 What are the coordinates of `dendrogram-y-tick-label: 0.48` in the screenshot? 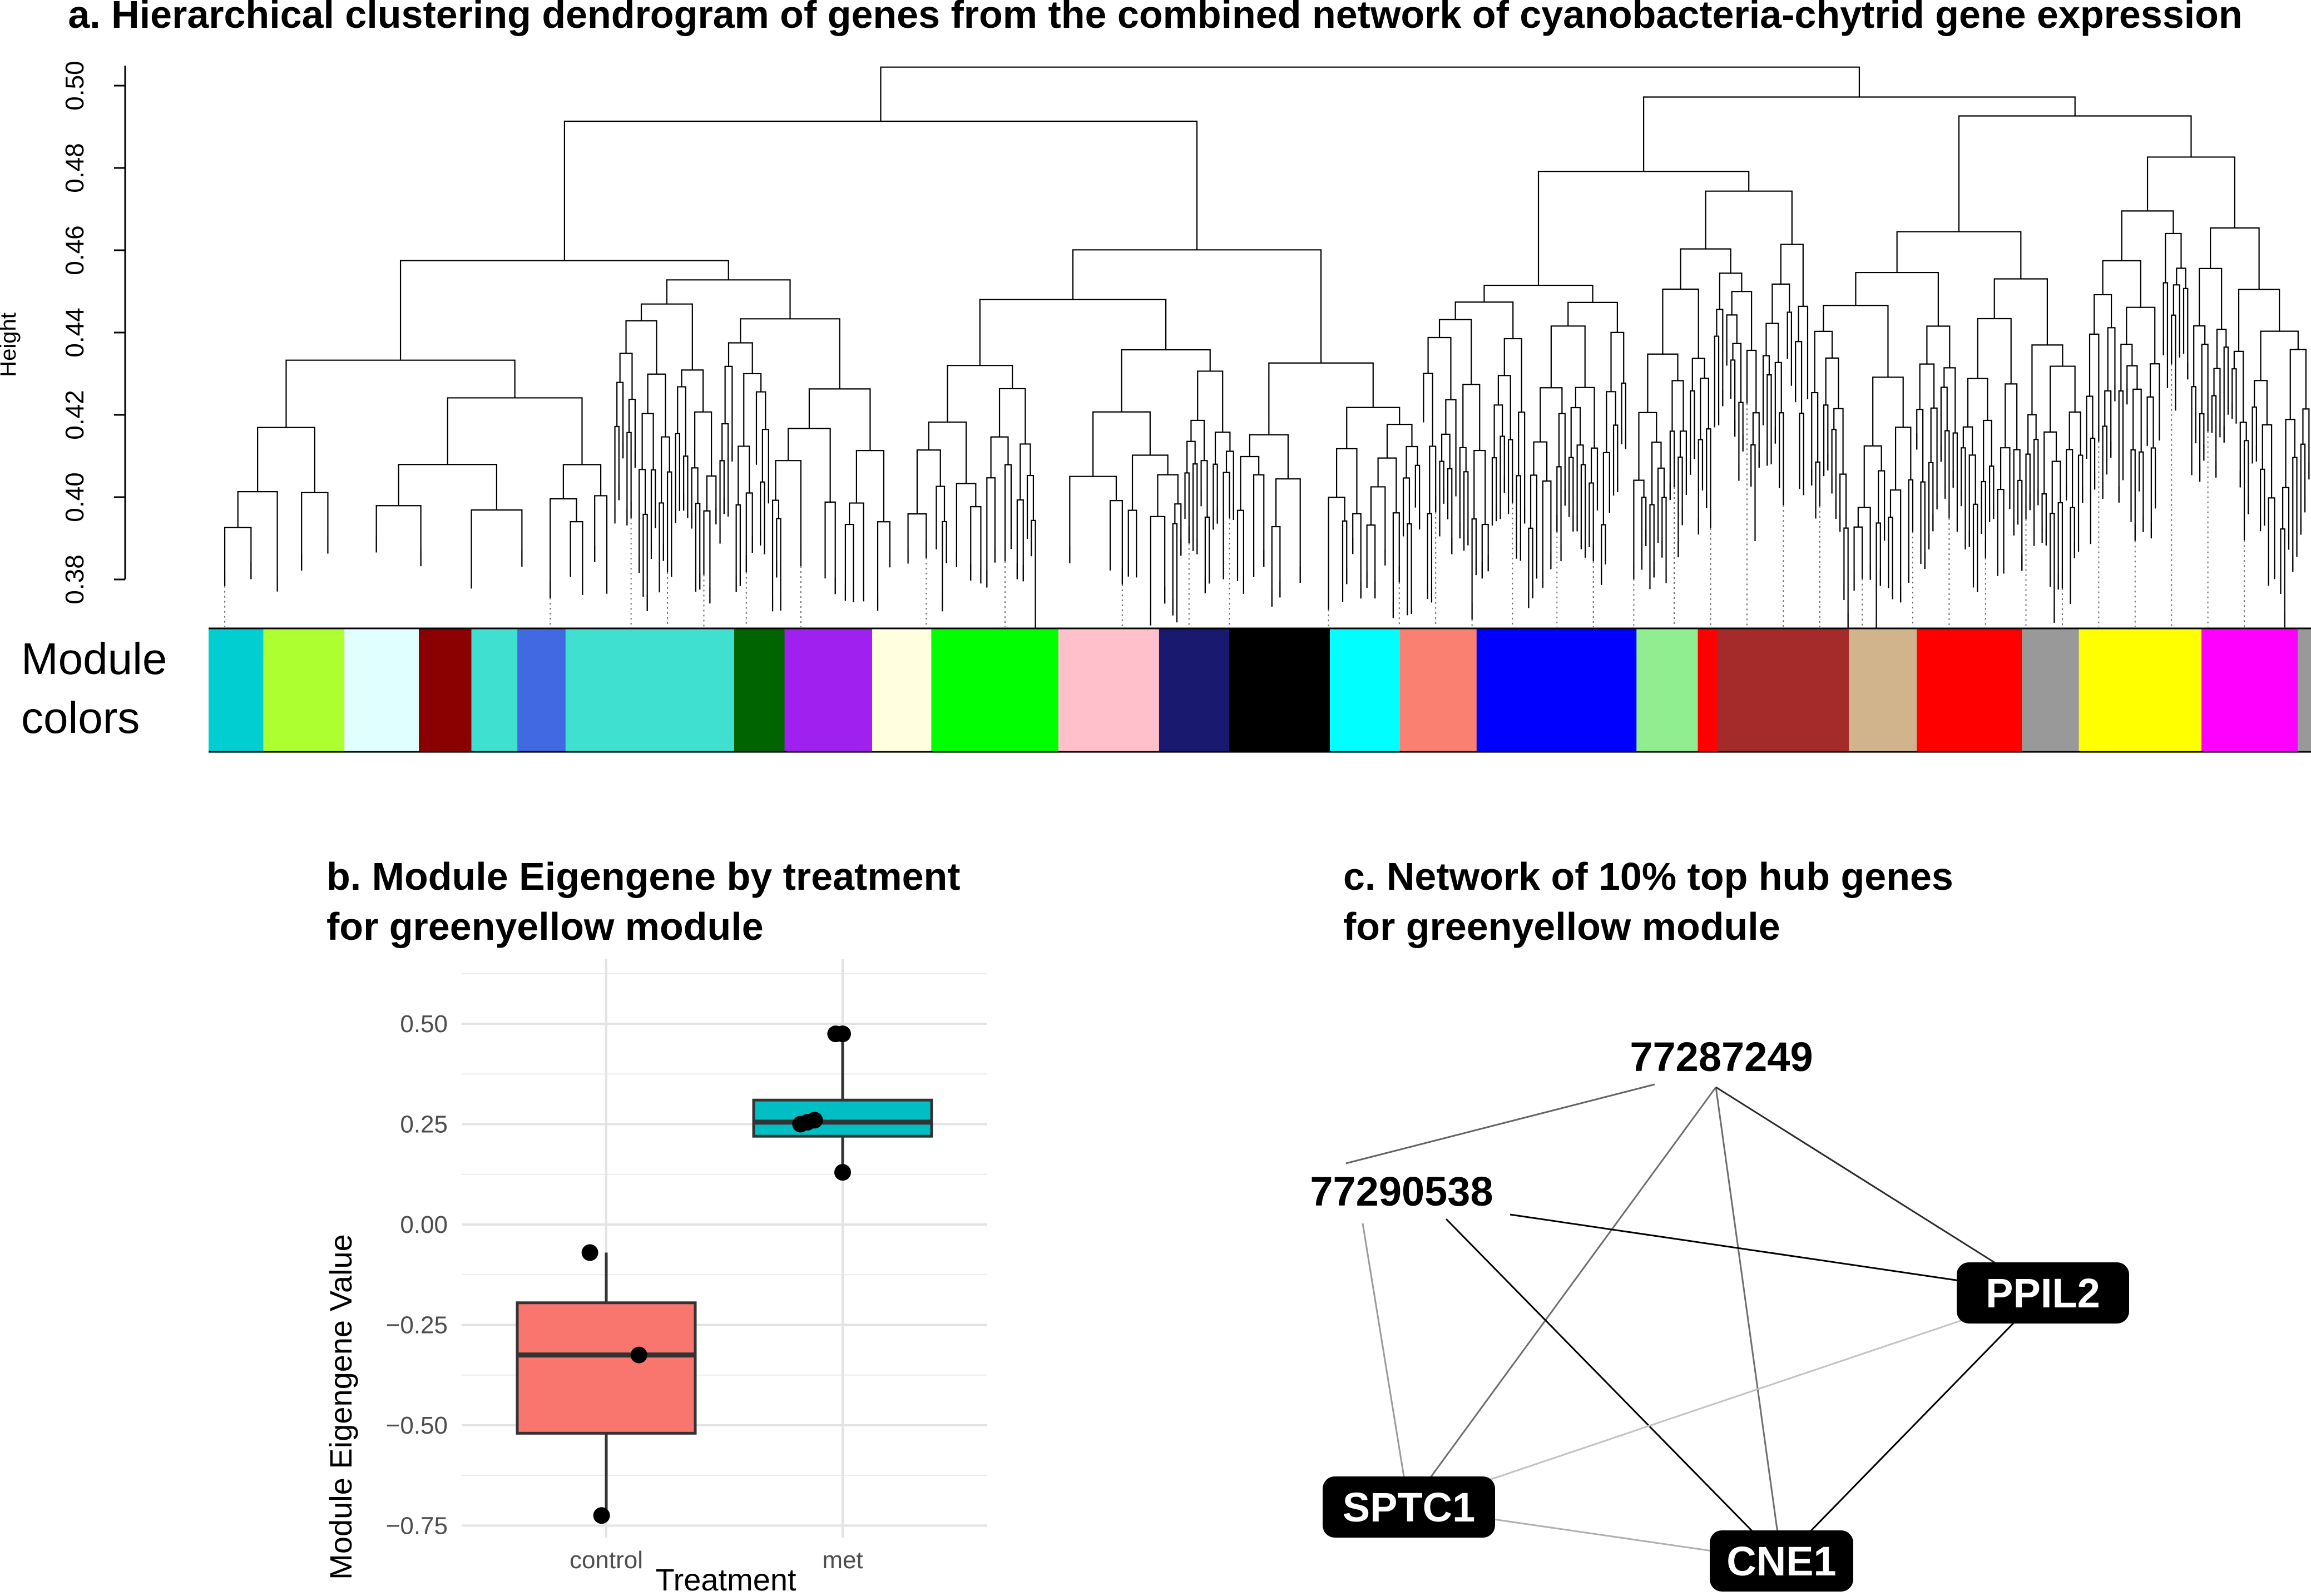 It's located at (74, 168).